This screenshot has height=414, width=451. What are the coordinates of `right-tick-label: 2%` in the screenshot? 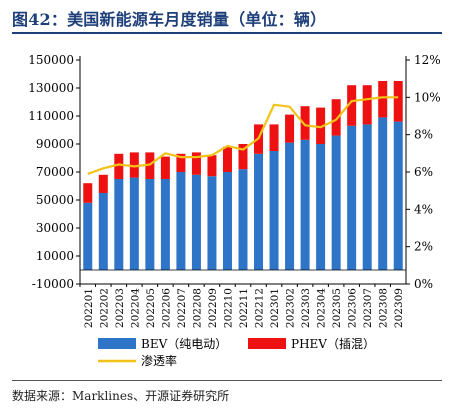 It's located at (423, 247).